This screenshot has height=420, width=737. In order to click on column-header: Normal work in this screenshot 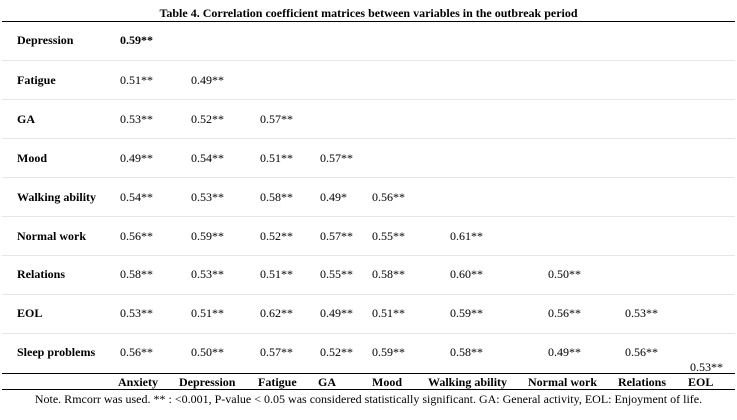, I will do `click(562, 382)`.